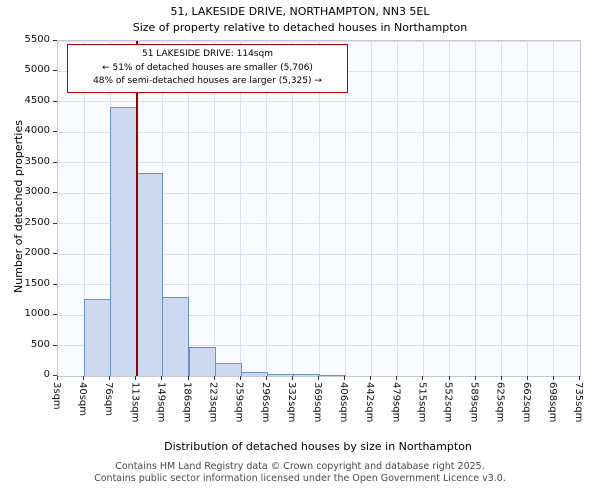  What do you see at coordinates (37, 70) in the screenshot?
I see `y-tick-label: 5000` at bounding box center [37, 70].